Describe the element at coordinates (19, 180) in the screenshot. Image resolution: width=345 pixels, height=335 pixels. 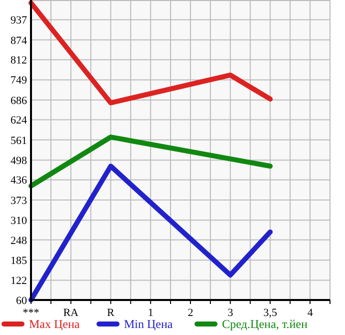
I see `y-tick-label: 436` at that location.